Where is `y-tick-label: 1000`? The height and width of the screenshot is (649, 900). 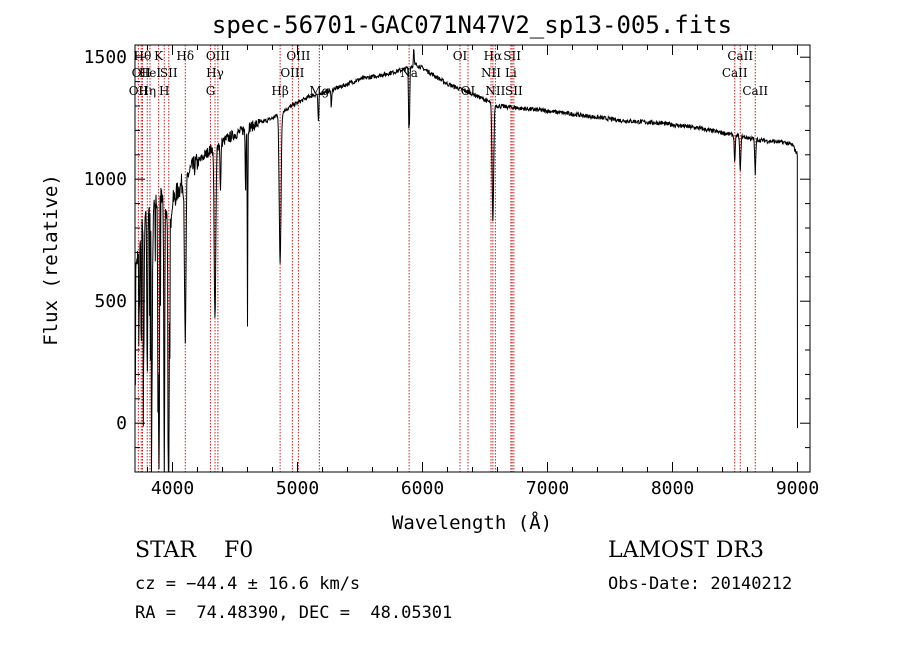
y-tick-label: 1000 is located at coordinates (105, 179).